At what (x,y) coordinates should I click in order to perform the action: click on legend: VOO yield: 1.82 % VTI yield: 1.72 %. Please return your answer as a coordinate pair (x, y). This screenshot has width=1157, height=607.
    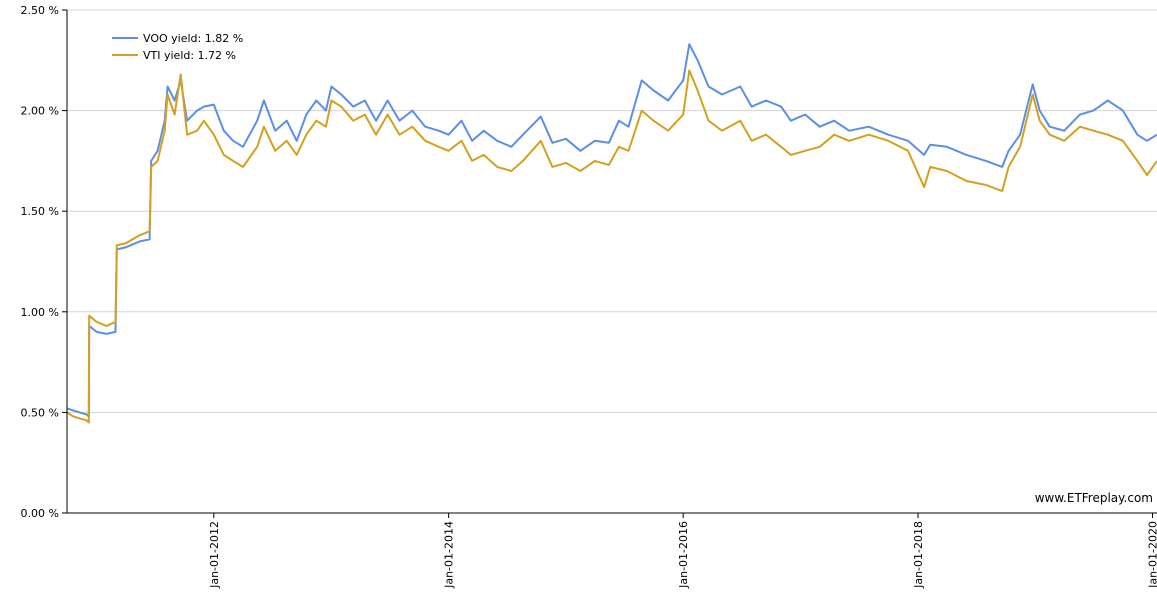
    Looking at the image, I should click on (177, 47).